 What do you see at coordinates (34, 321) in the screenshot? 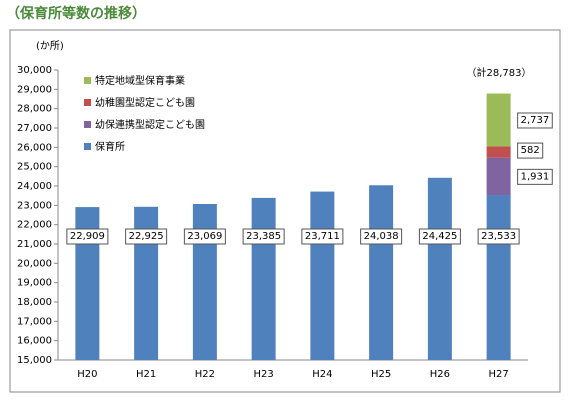
I see `y-tick-label: 17,000` at bounding box center [34, 321].